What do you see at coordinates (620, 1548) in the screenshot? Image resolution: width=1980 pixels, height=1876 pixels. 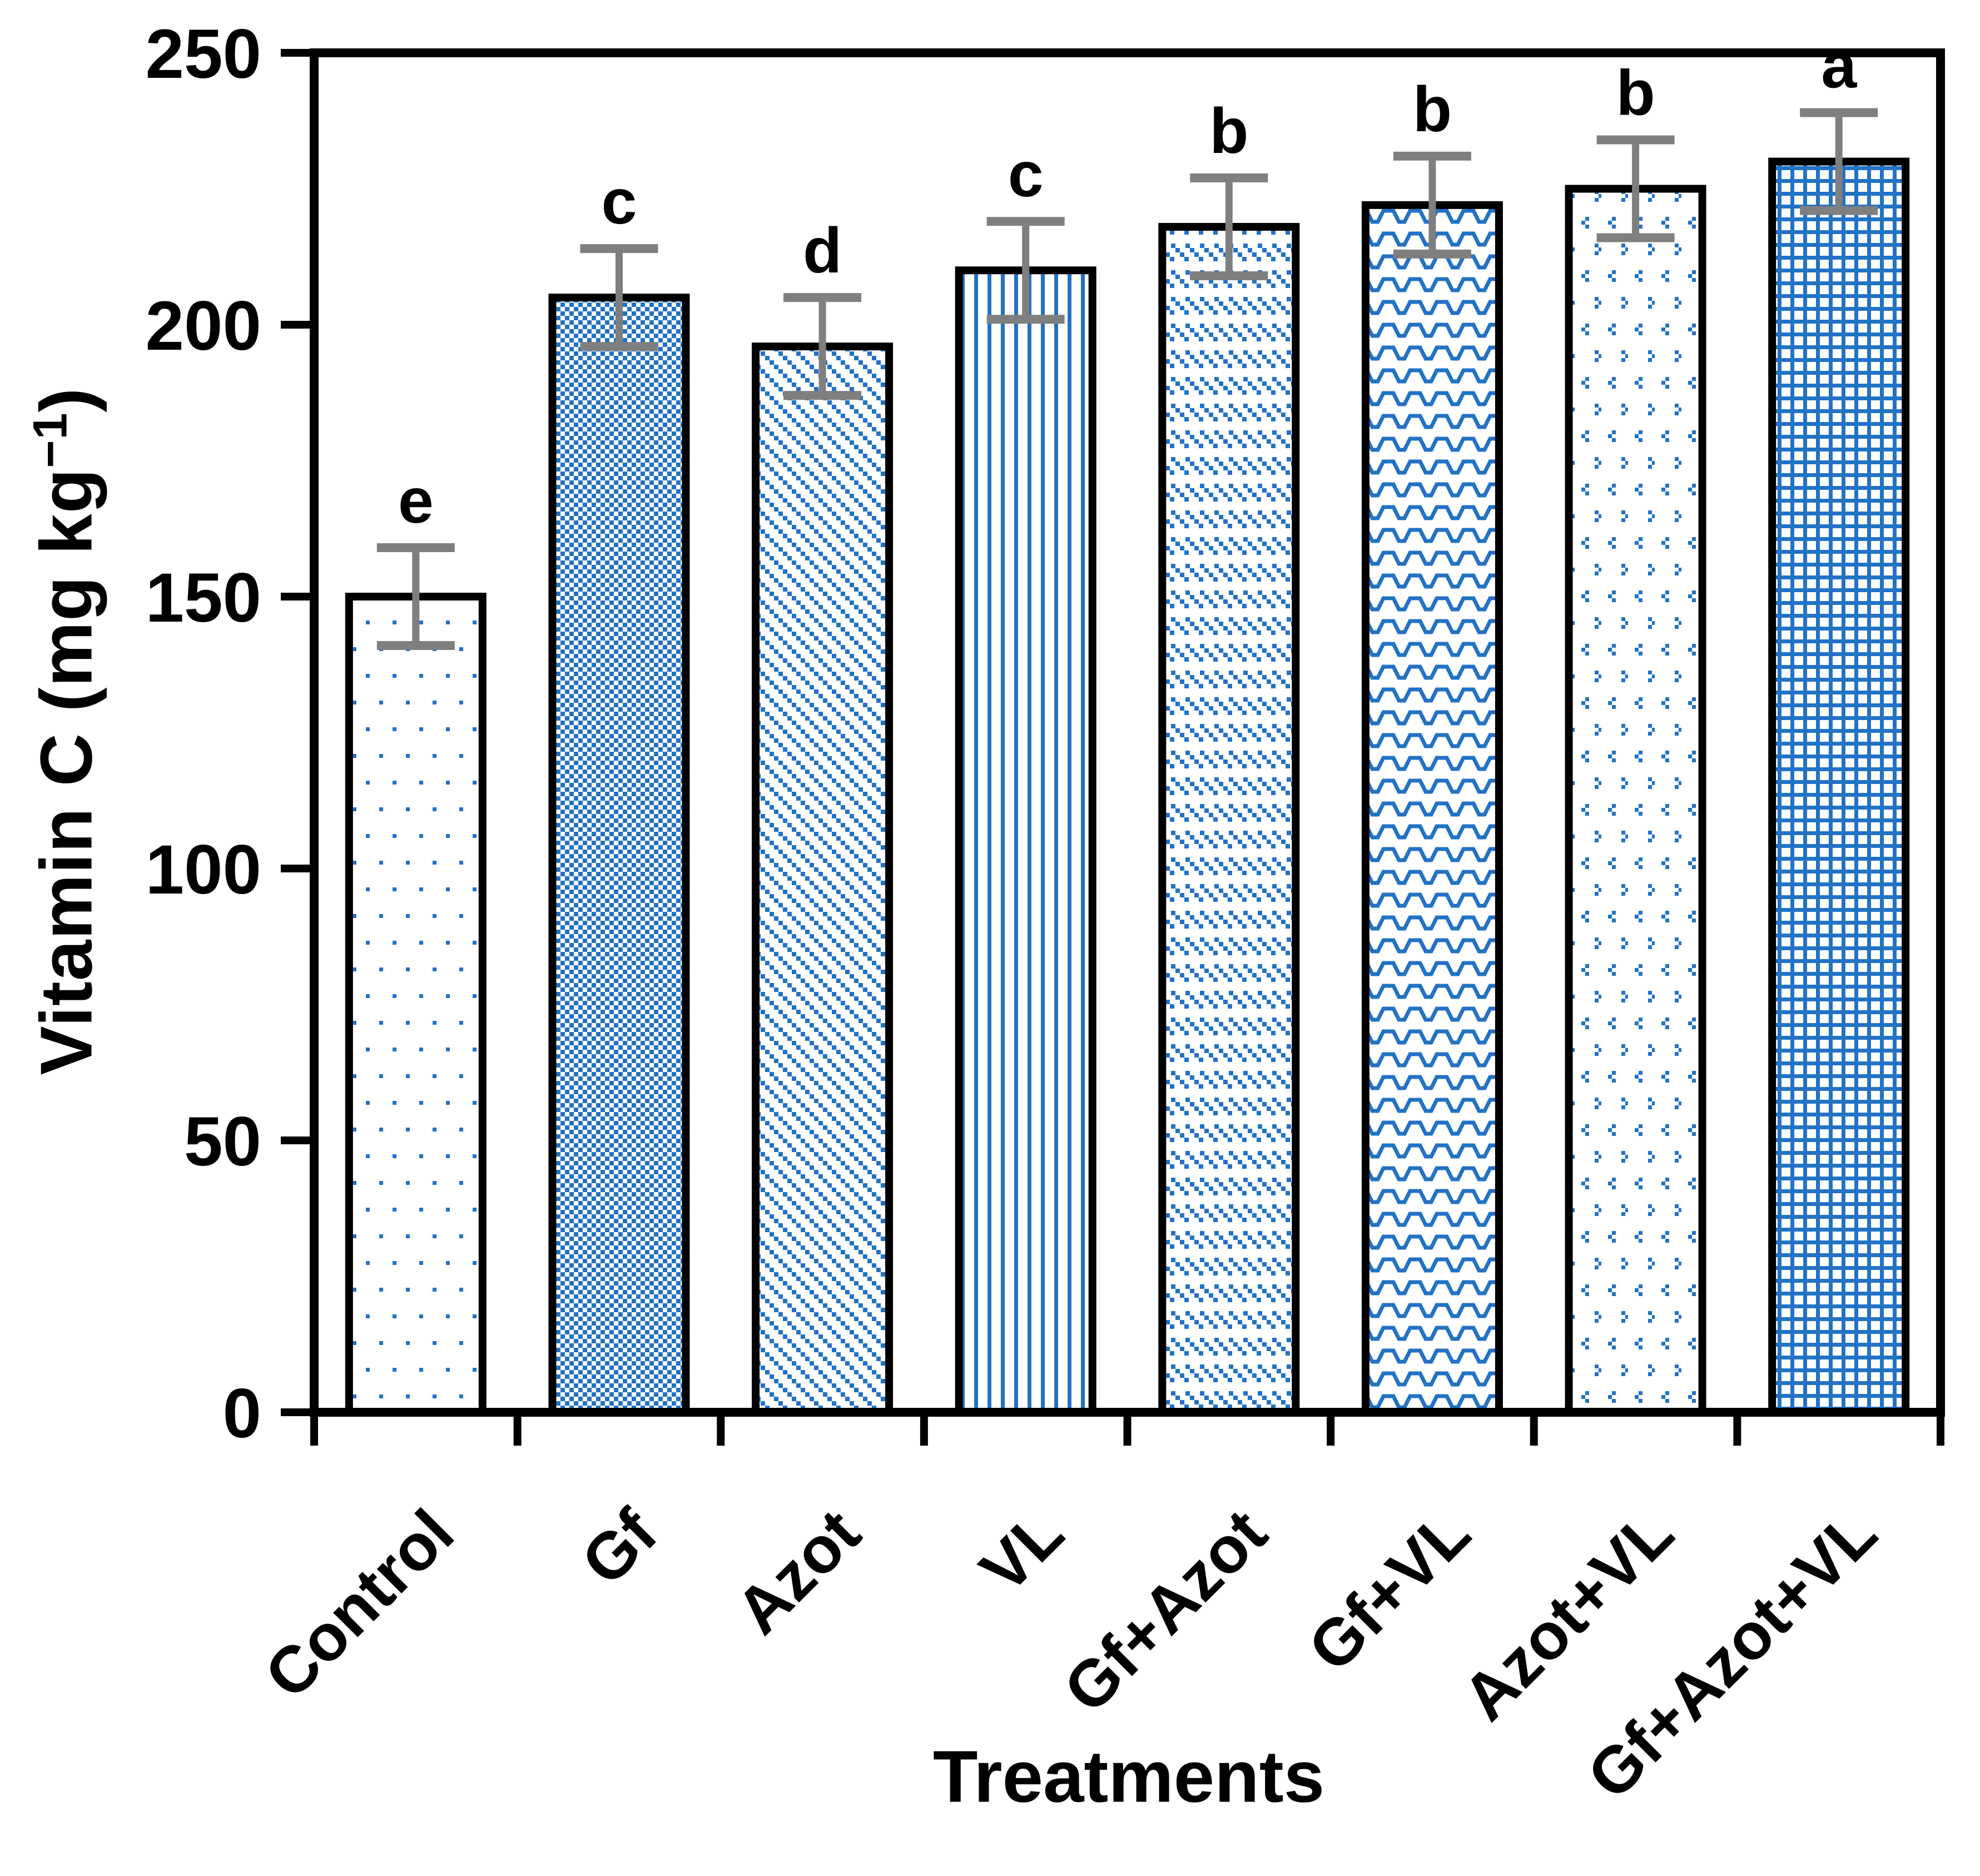 I see `x-category-label: Gf` at bounding box center [620, 1548].